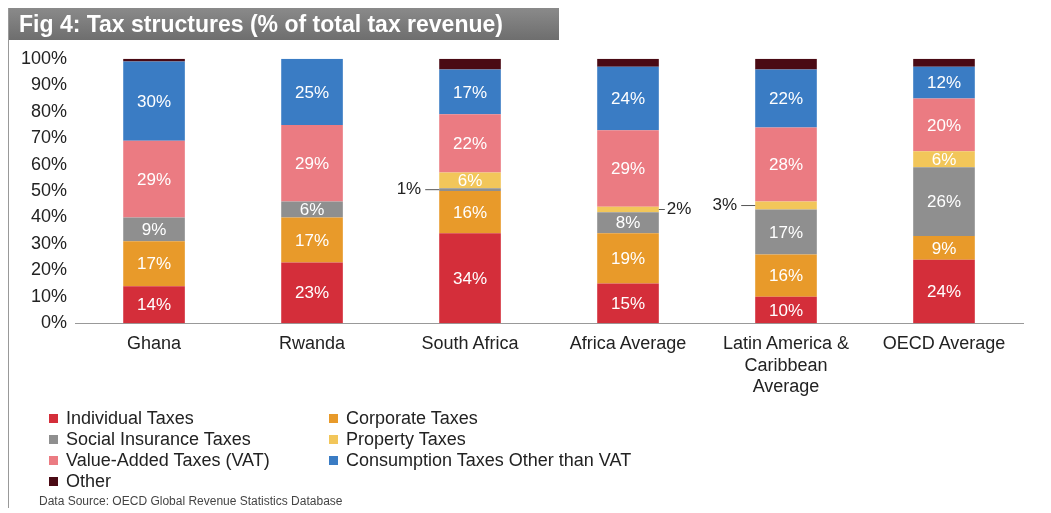 The width and height of the screenshot is (1051, 513). I want to click on x-tick-label: Latin America & Caribbean Average, so click(786, 364).